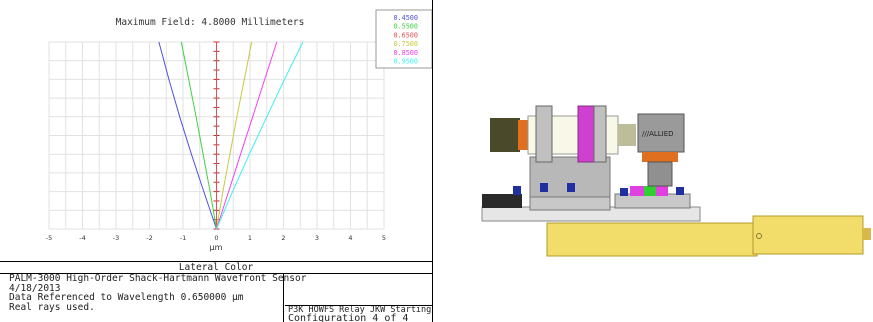 The width and height of the screenshot is (873, 322). Describe the element at coordinates (570, 203) in the screenshot. I see `lower-mount` at that location.